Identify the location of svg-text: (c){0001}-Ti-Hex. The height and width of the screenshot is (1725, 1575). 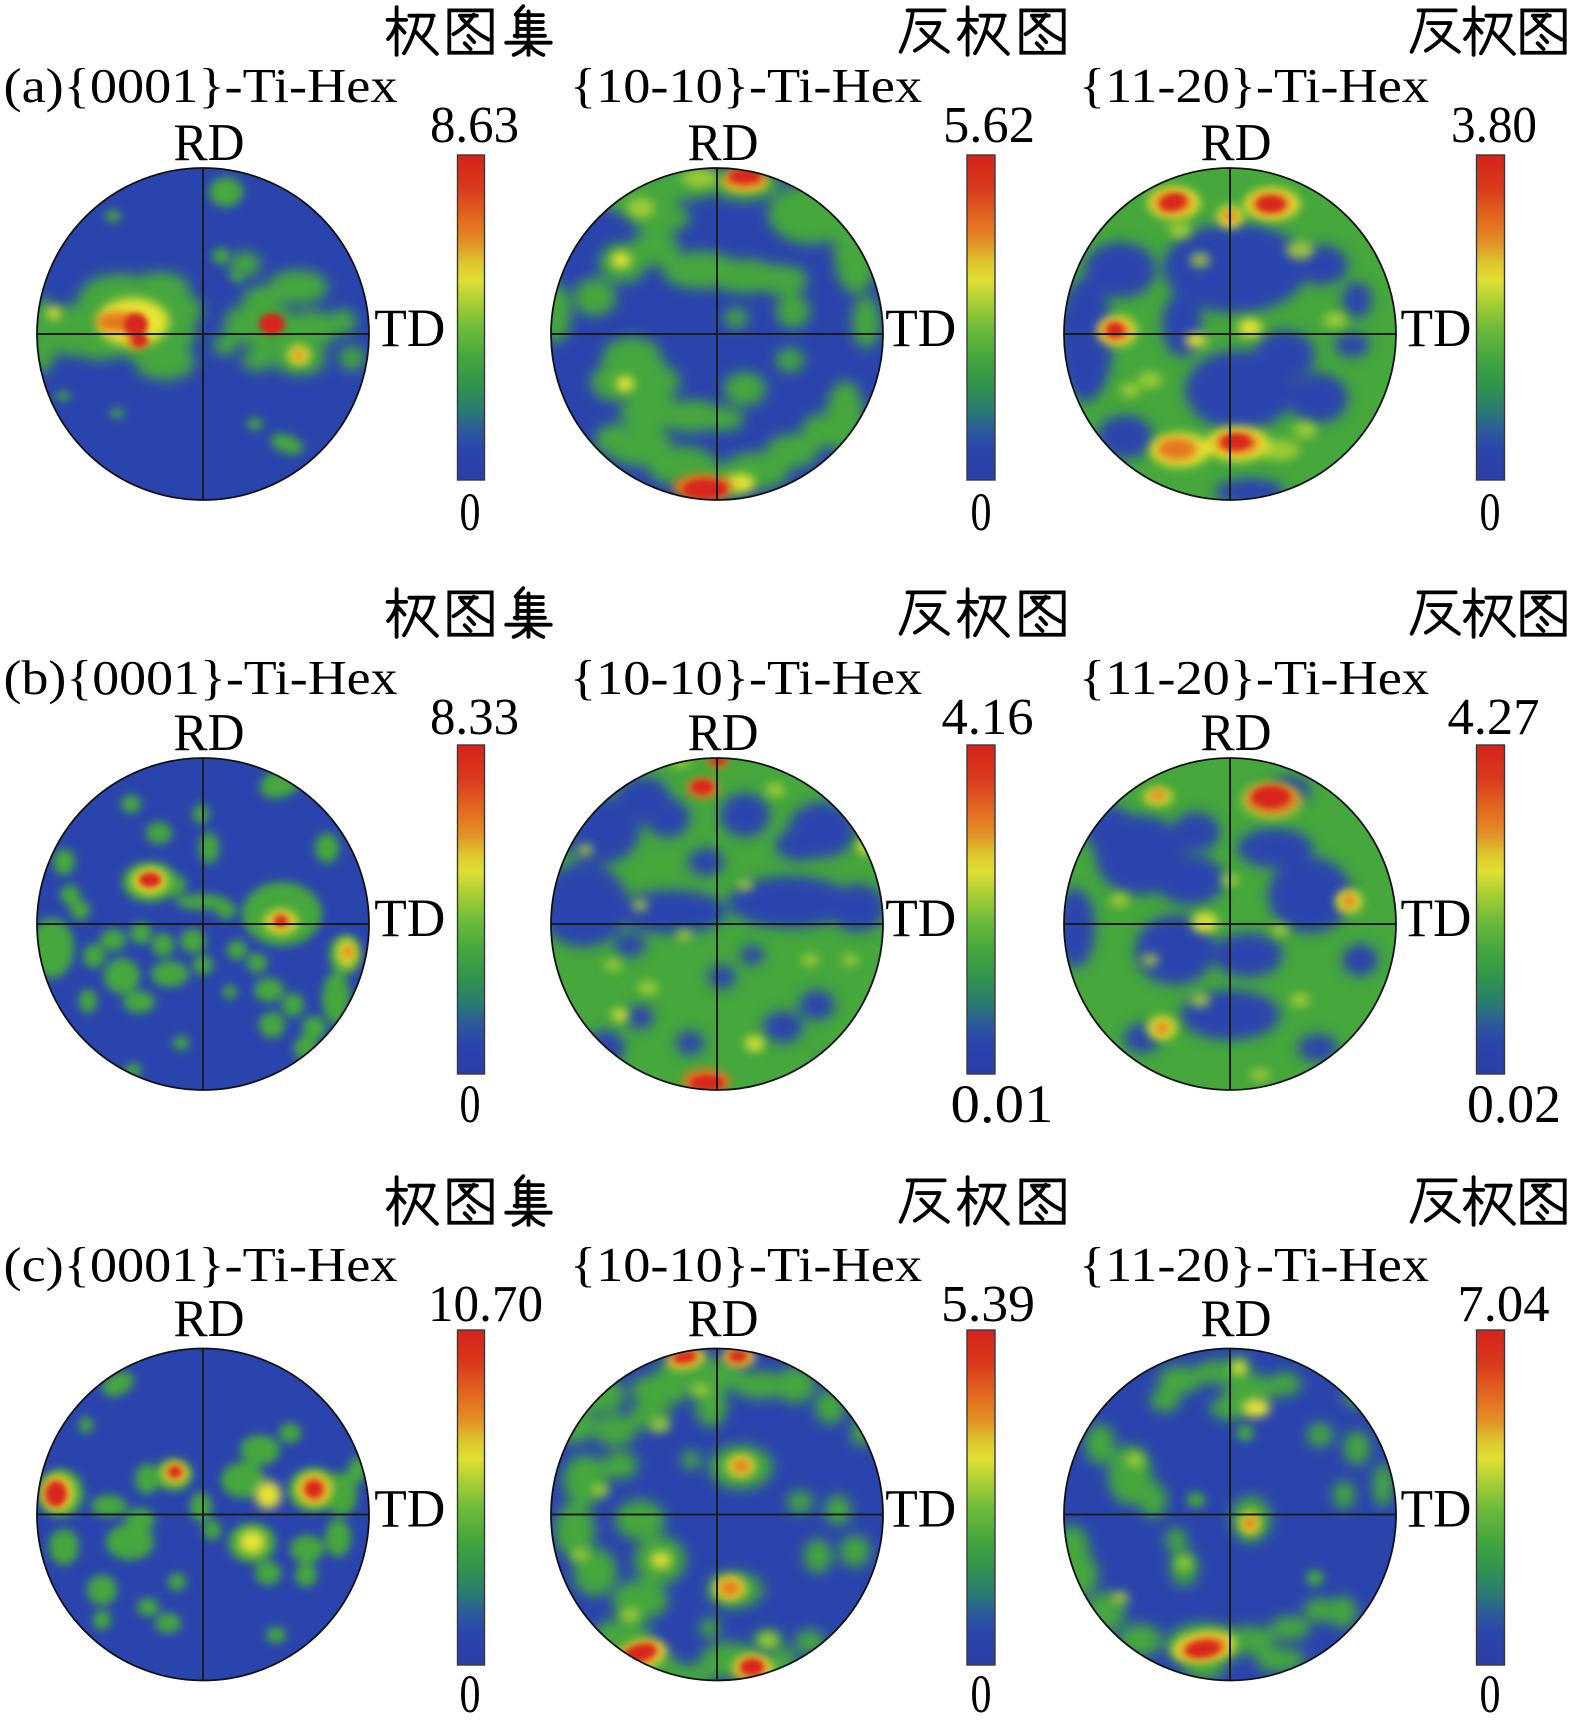
(201, 1264).